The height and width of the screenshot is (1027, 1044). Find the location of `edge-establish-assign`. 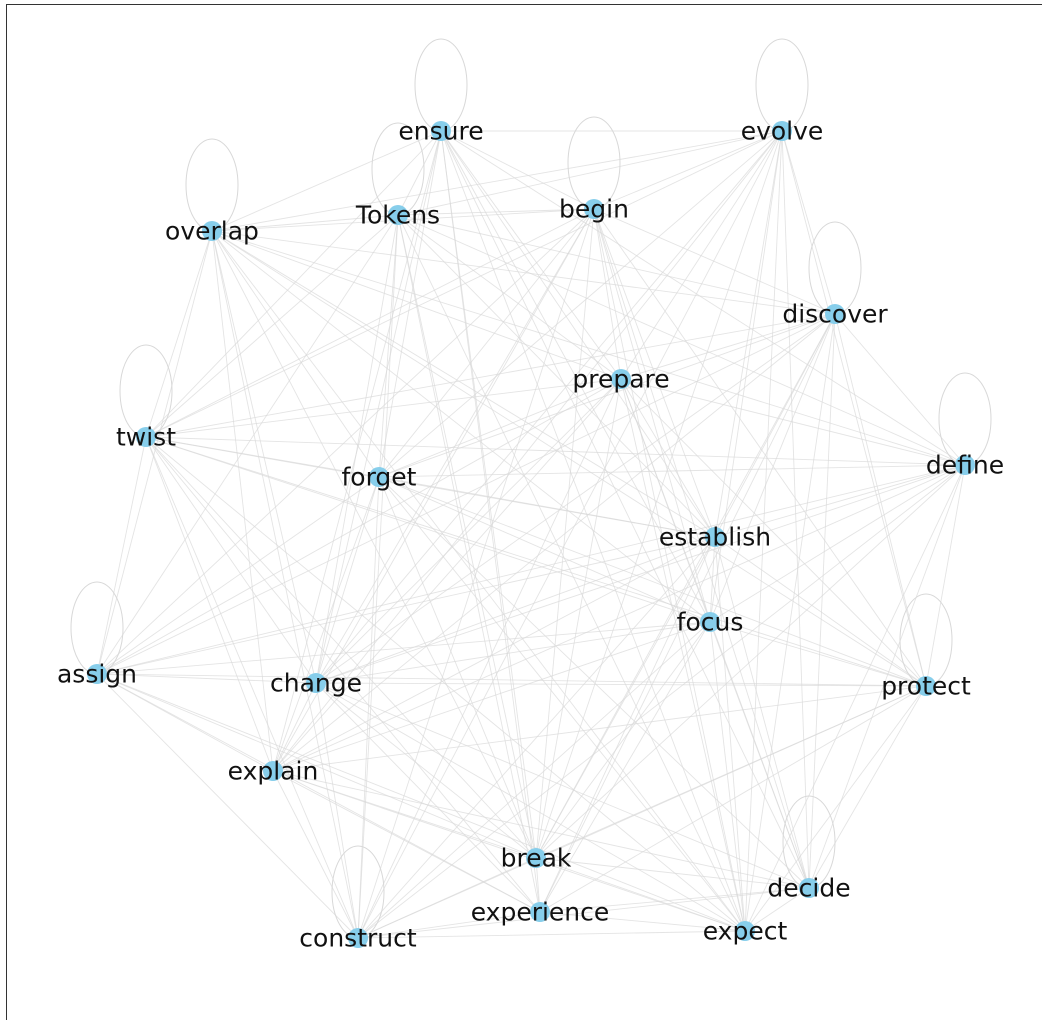

edge-establish-assign is located at coordinates (406, 605).